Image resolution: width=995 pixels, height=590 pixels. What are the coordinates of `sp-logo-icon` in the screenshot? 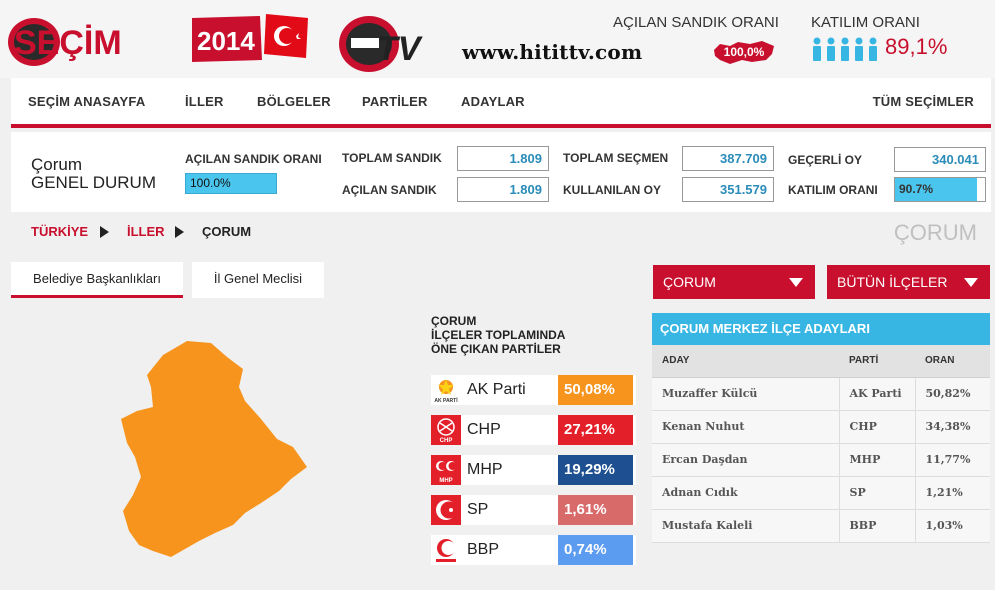 It's located at (446, 510).